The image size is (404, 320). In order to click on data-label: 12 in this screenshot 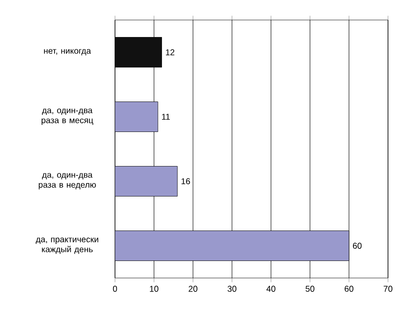, I will do `click(170, 52)`.